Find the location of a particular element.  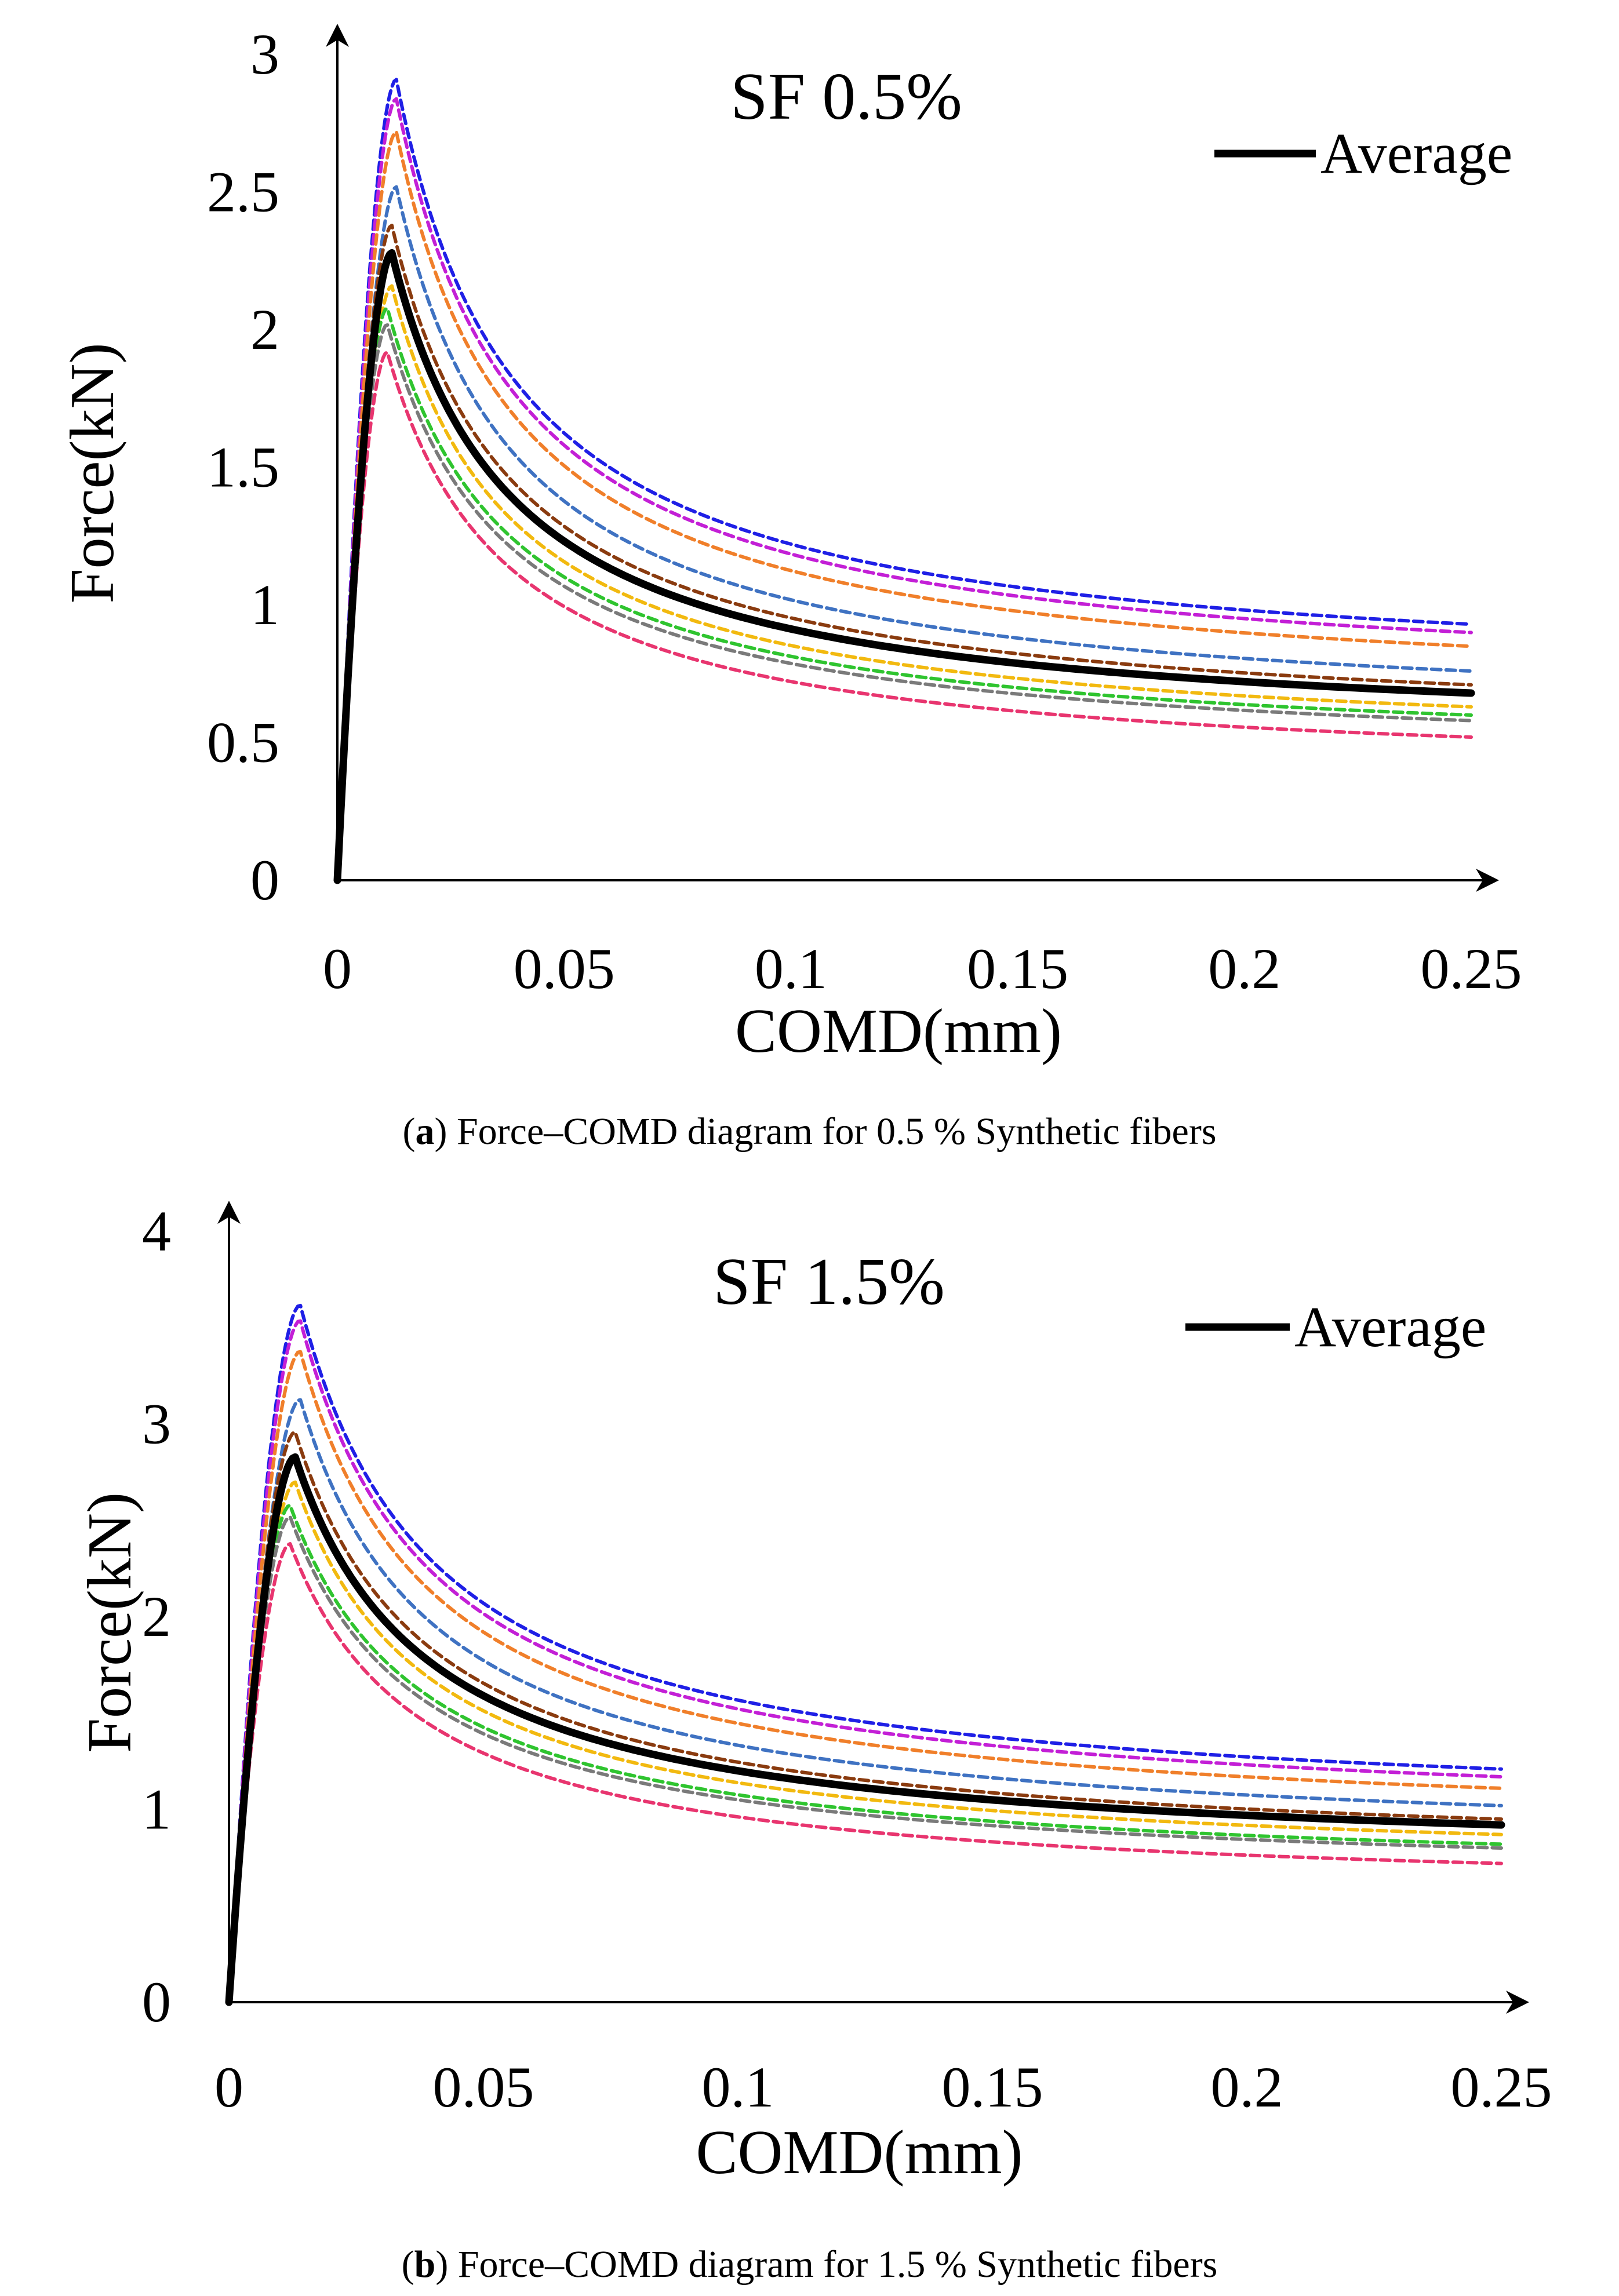

y-tick-label: 1.5 is located at coordinates (243, 467).